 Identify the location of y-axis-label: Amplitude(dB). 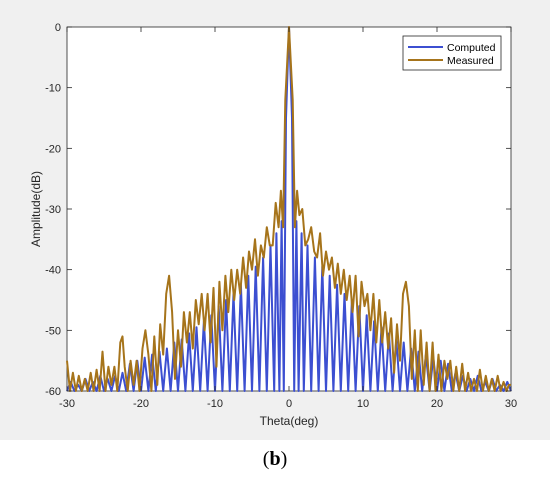
(36, 209).